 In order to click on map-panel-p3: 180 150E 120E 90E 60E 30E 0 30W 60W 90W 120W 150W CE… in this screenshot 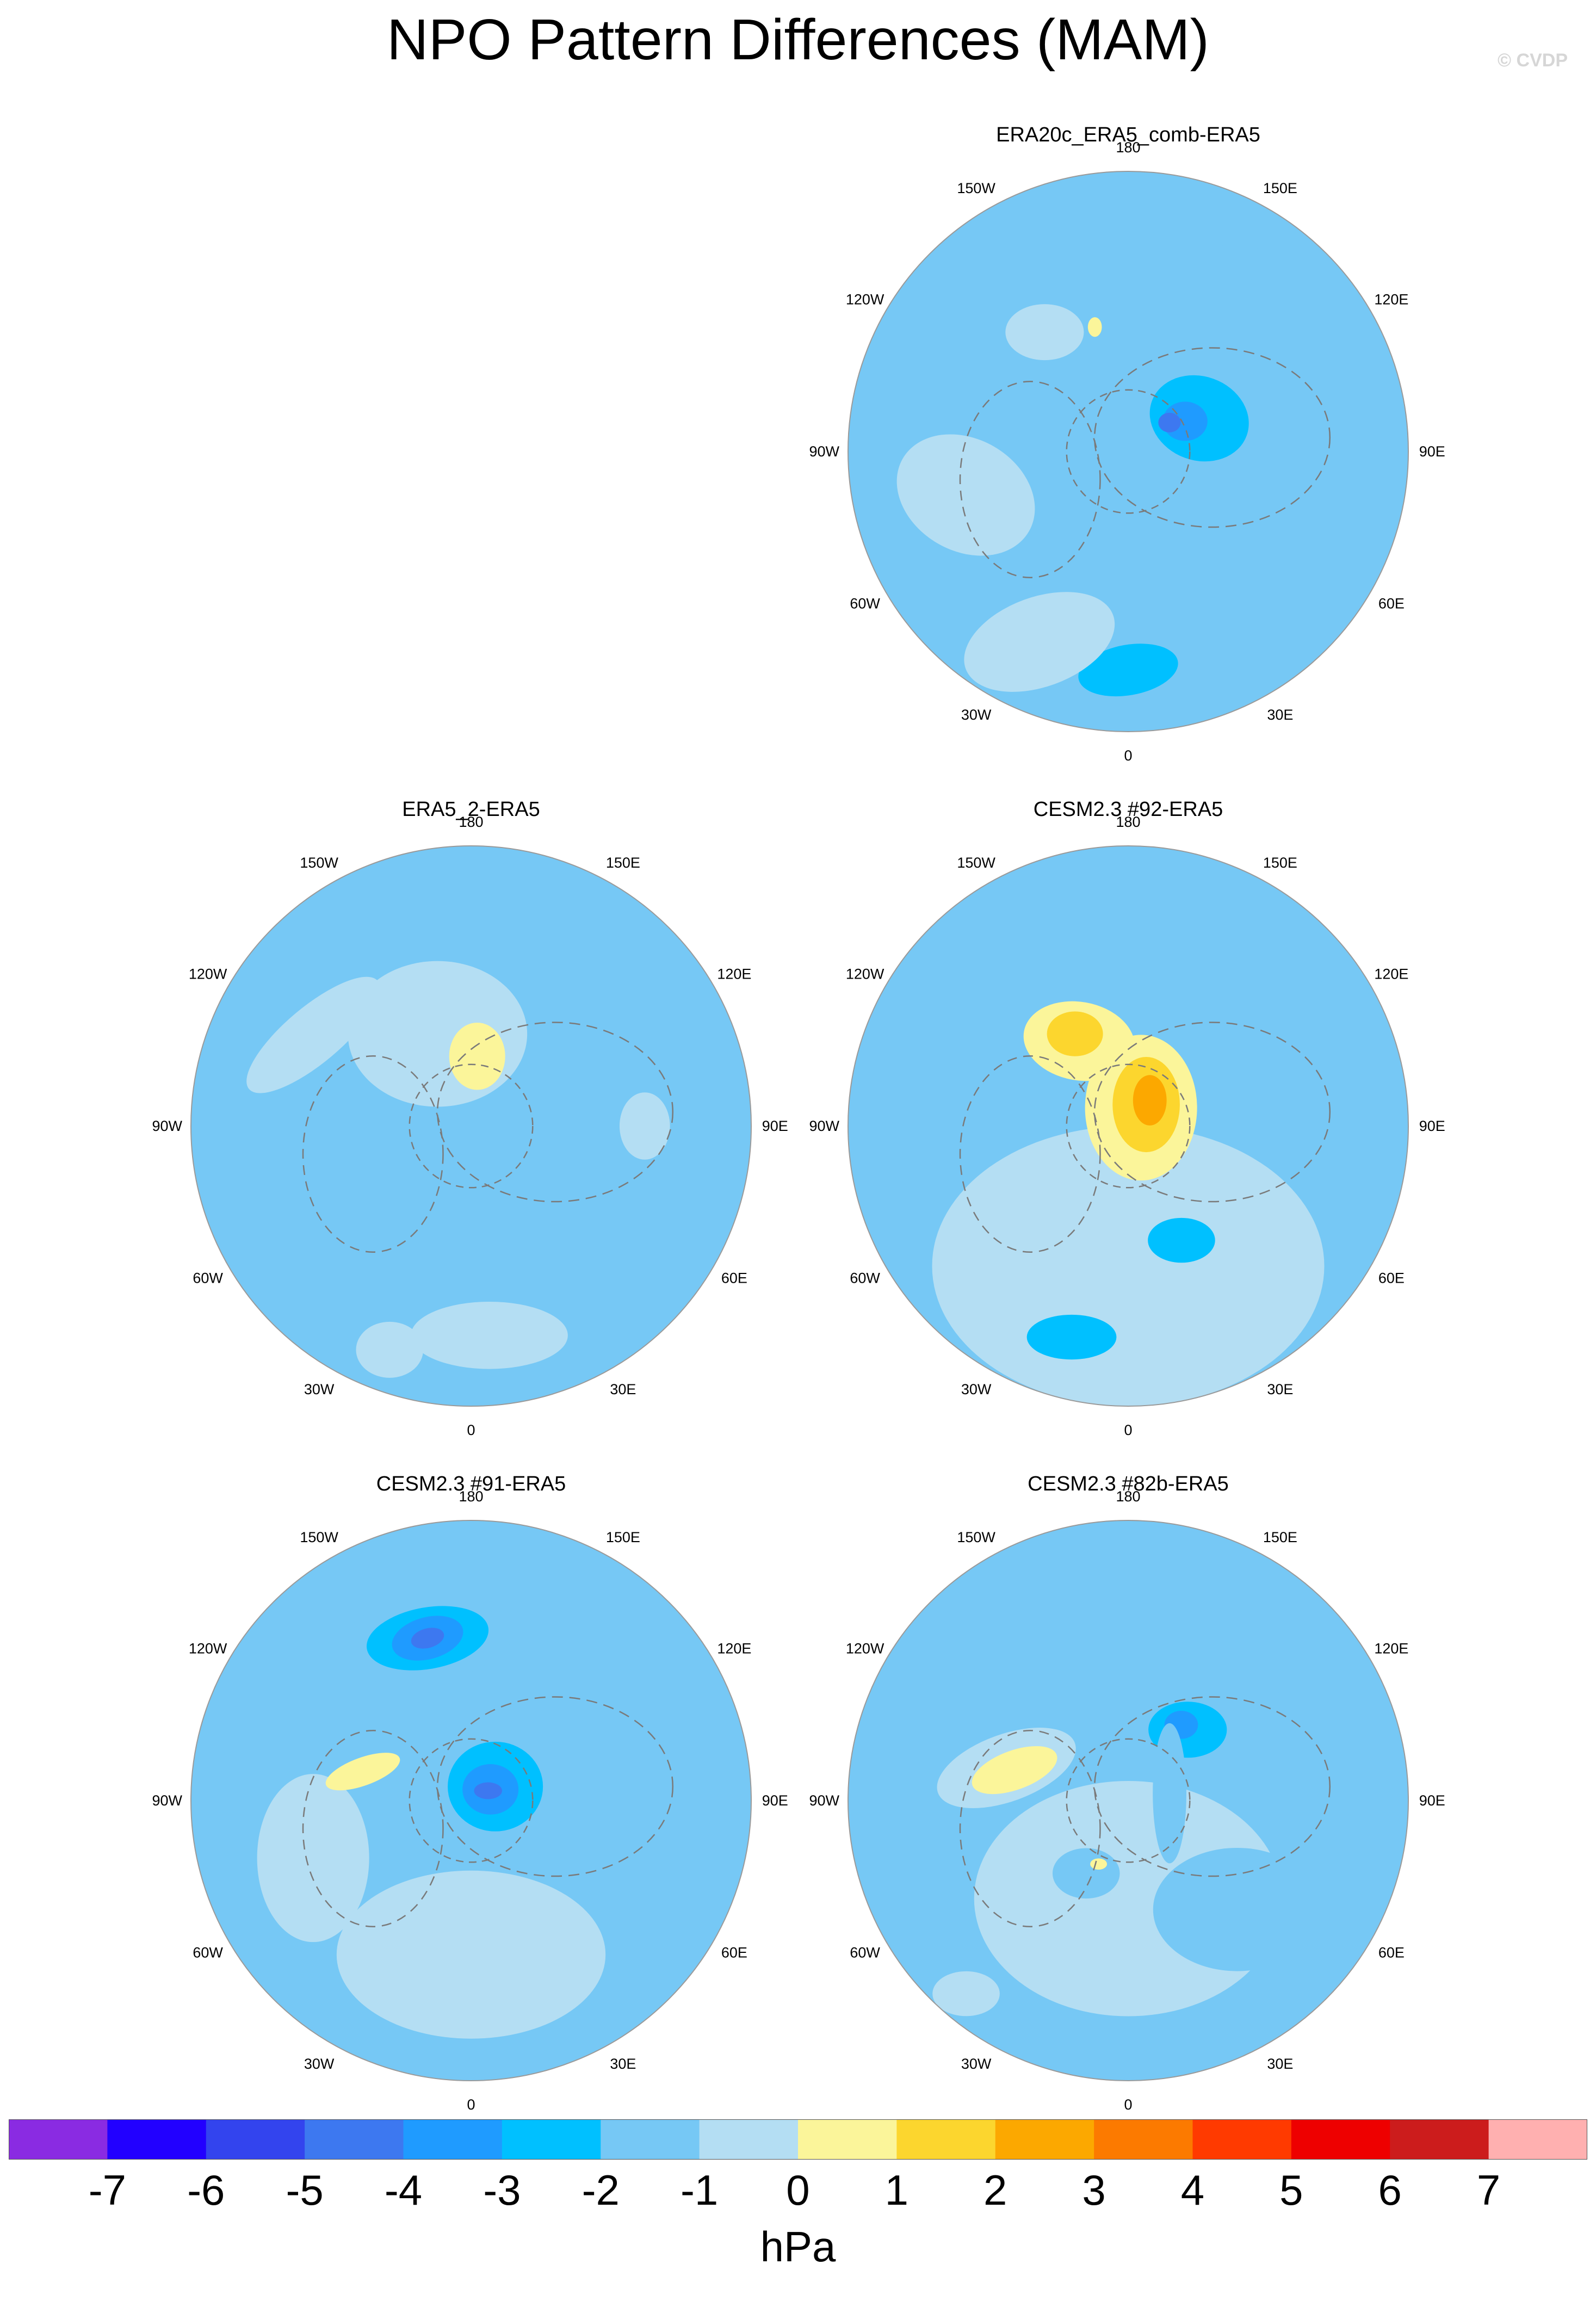, I will do `click(1127, 1118)`.